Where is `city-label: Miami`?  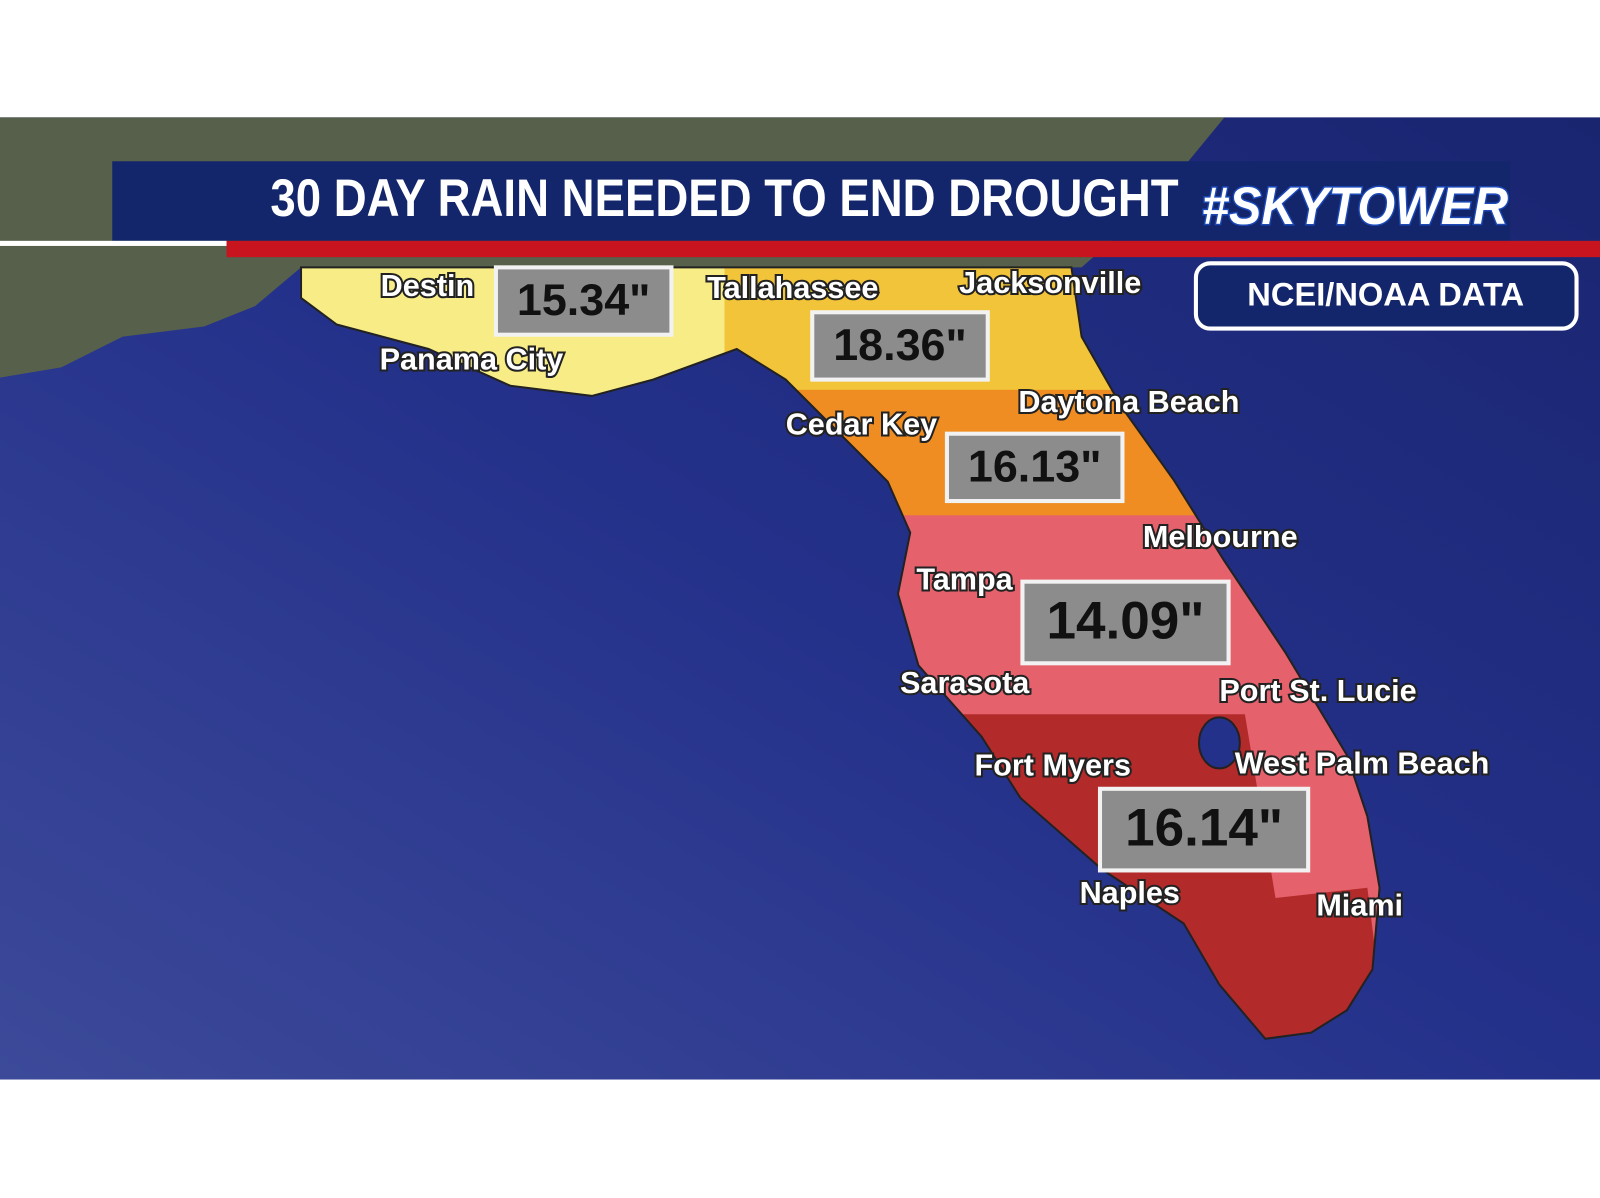 city-label: Miami is located at coordinates (1359, 905).